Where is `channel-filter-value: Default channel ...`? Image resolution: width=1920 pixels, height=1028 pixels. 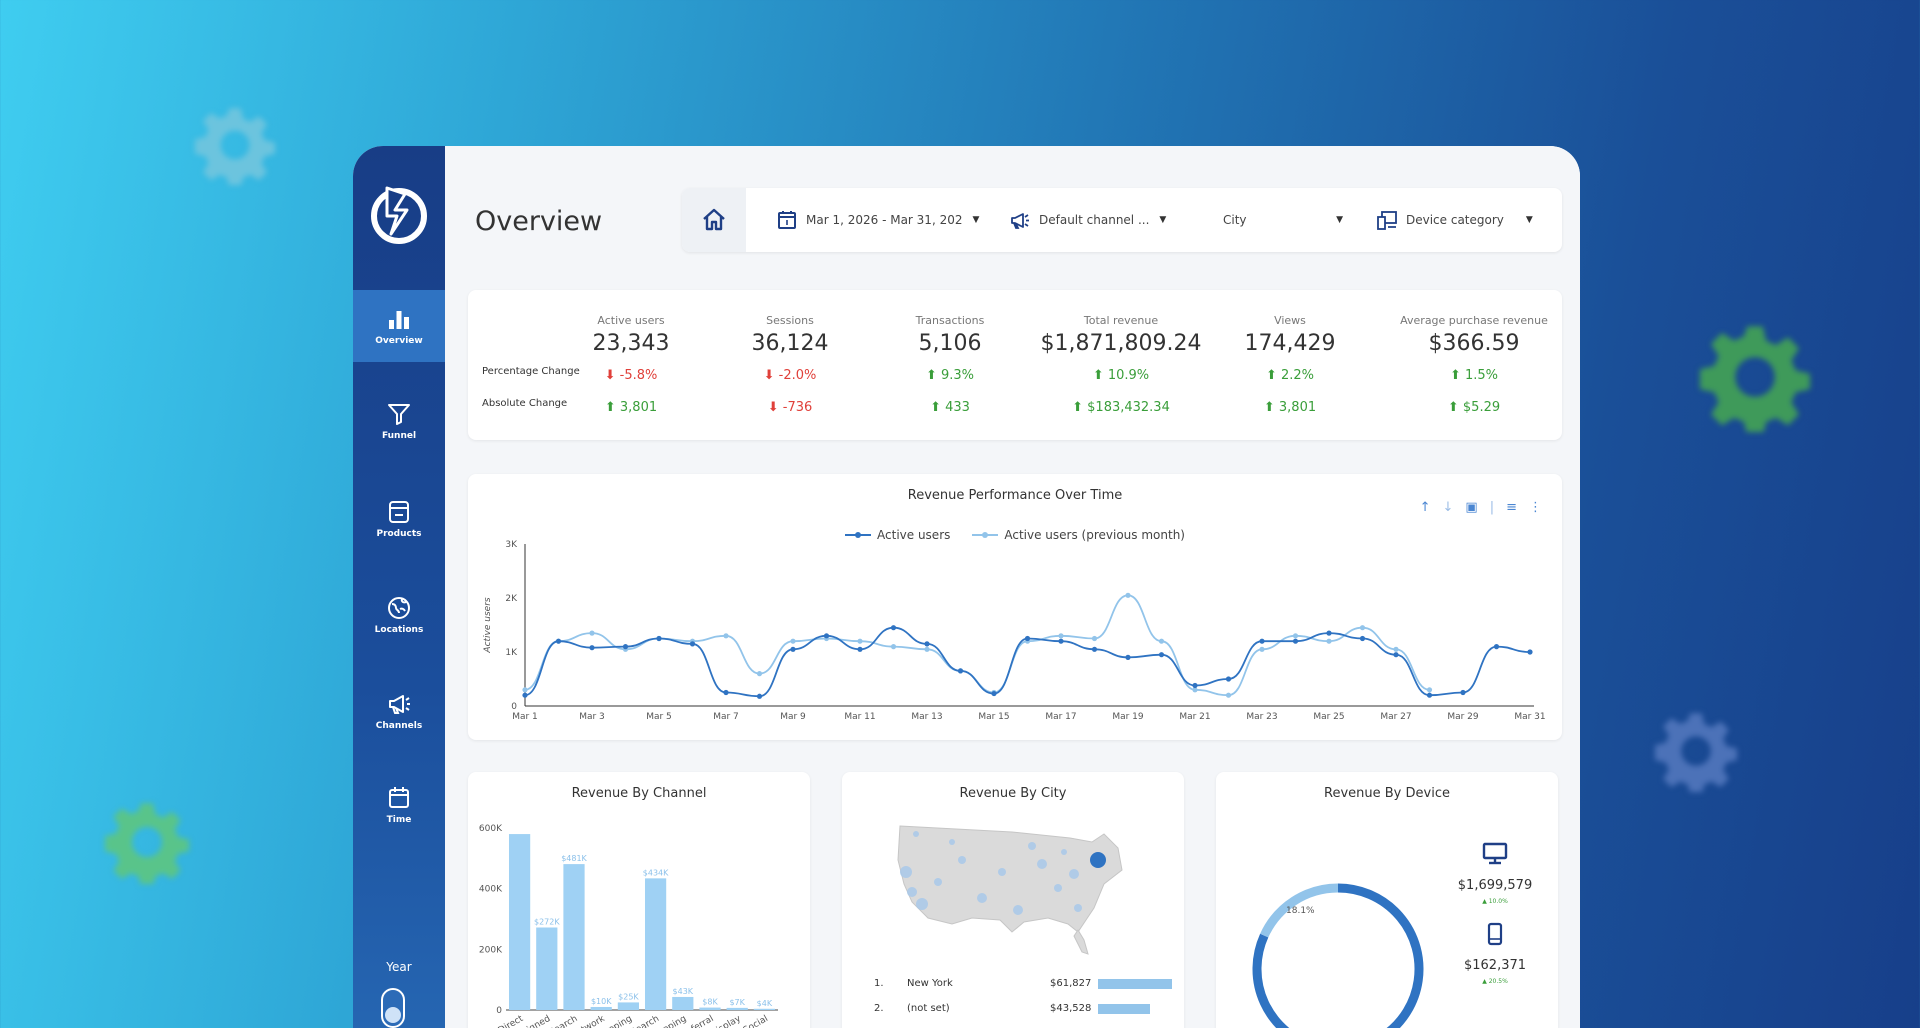
channel-filter-value: Default channel ... is located at coordinates (1094, 220).